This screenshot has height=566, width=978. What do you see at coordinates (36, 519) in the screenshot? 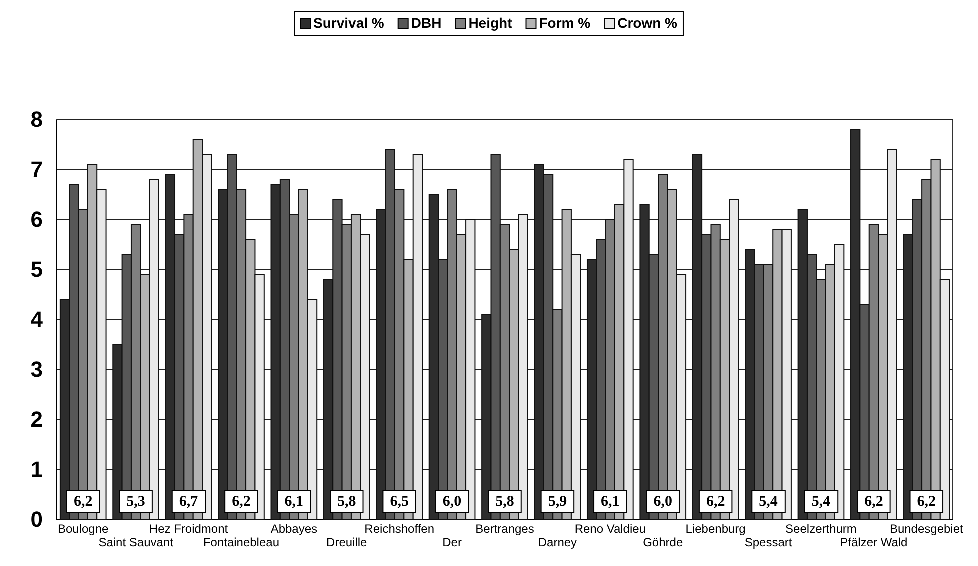
I see `y-tick-label: 0` at bounding box center [36, 519].